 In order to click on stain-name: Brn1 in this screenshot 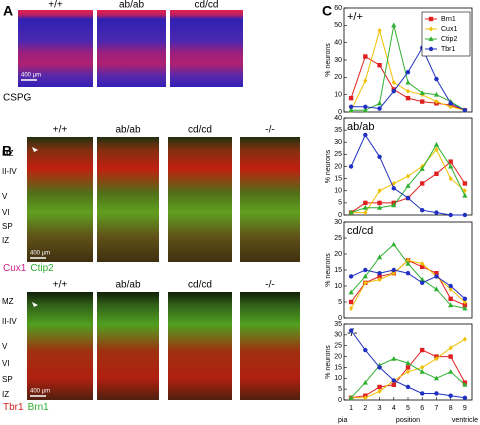, I will do `click(39, 407)`.